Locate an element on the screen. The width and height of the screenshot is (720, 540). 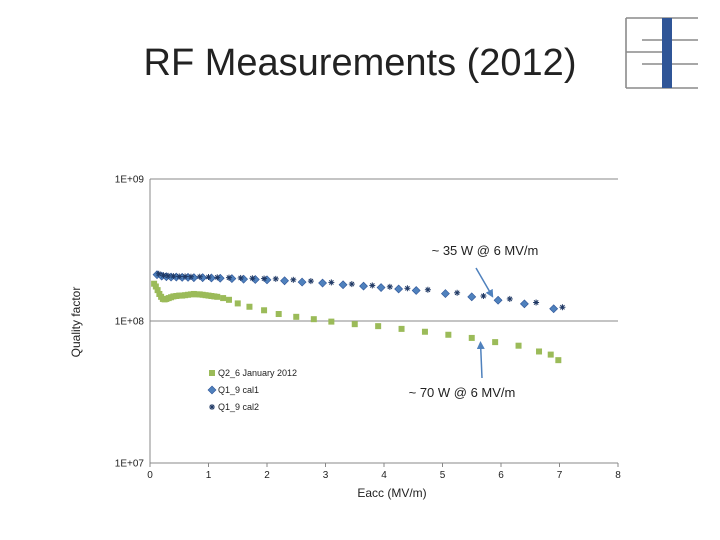
legend-layer: Q2_6 January 2012 Q1_9 cal1 Q1_9 cal2 is located at coordinates (252, 390).